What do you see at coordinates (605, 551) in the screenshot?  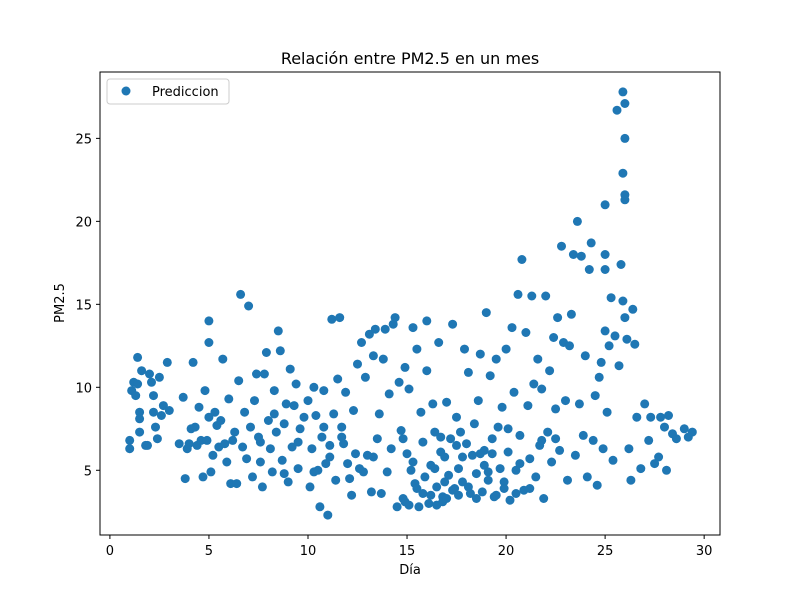 I see `x-tick-label: 25` at bounding box center [605, 551].